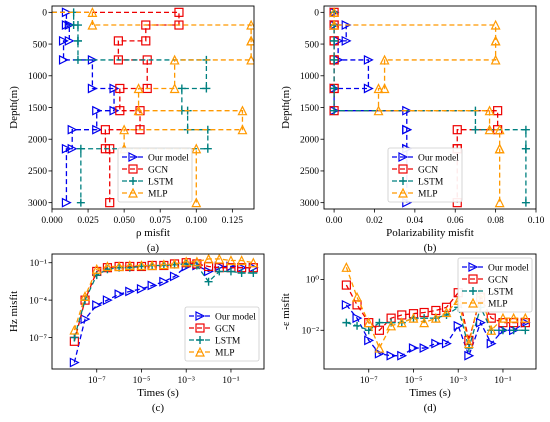 This screenshot has width=550, height=422. Describe the element at coordinates (197, 221) in the screenshot. I see `x-tick-label: 0.100` at that location.